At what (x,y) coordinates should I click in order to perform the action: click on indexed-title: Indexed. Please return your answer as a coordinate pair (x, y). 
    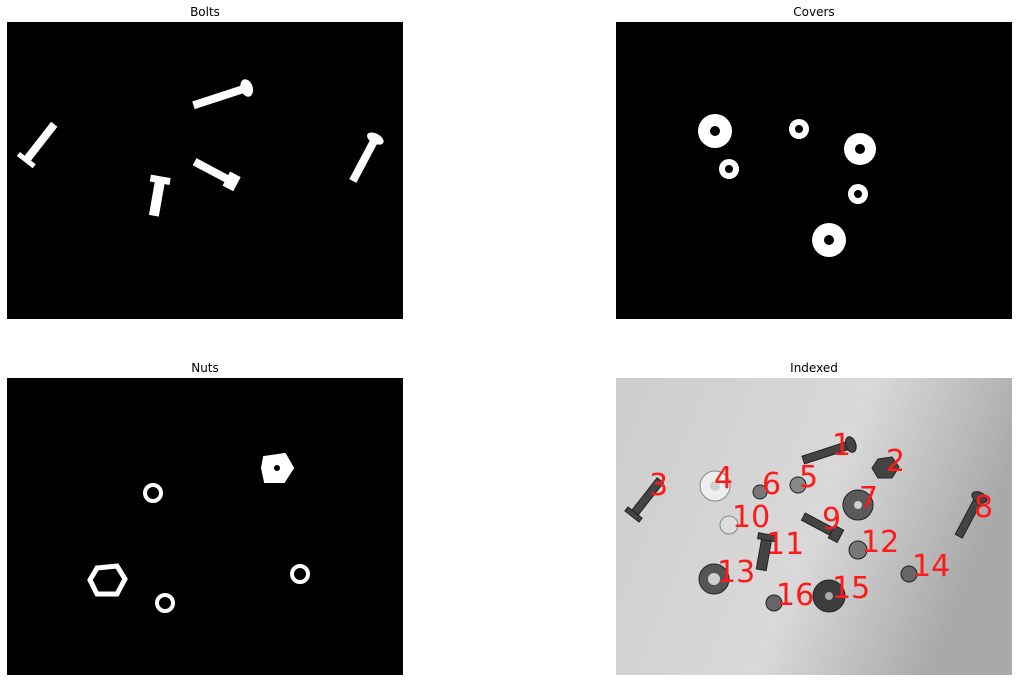
    Looking at the image, I should click on (814, 368).